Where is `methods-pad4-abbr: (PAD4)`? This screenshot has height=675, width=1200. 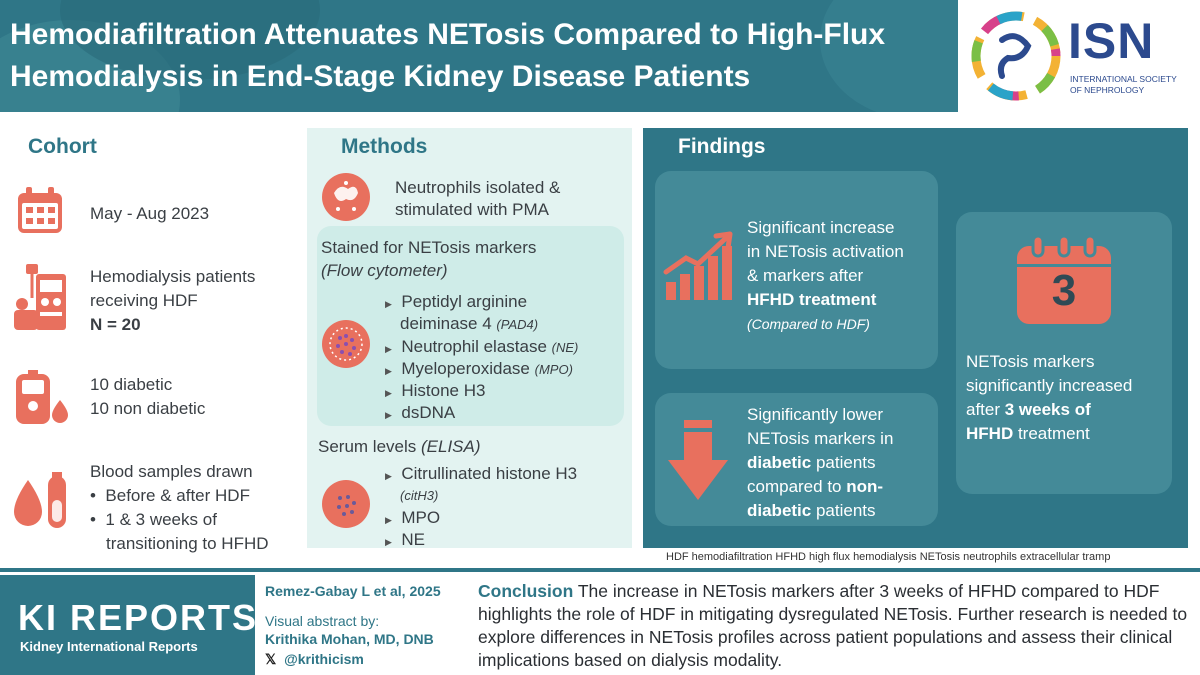
methods-pad4-abbr: (PAD4) is located at coordinates (517, 324).